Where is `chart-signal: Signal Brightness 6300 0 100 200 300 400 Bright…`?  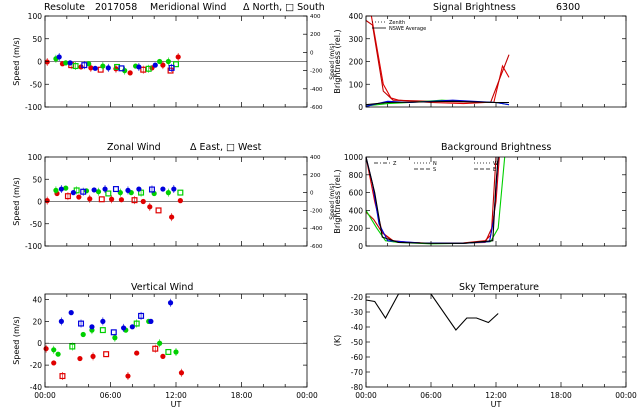
chart-signal: Signal Brightness 6300 0 100 200 300 400 Bright… is located at coordinates (480, 57).